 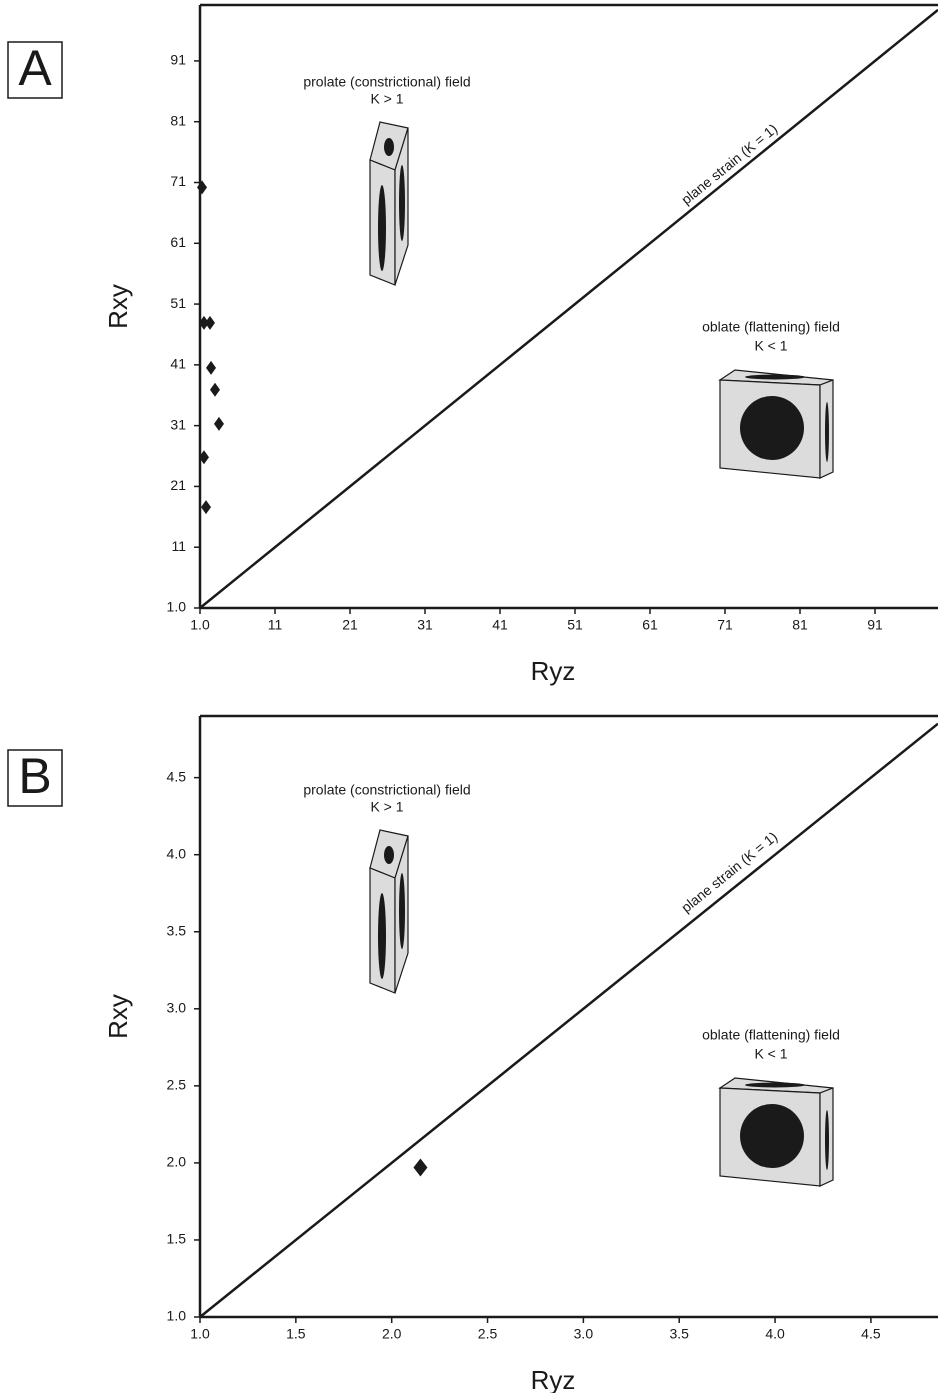 I want to click on x-tick-label: 2.5, so click(x=488, y=1334).